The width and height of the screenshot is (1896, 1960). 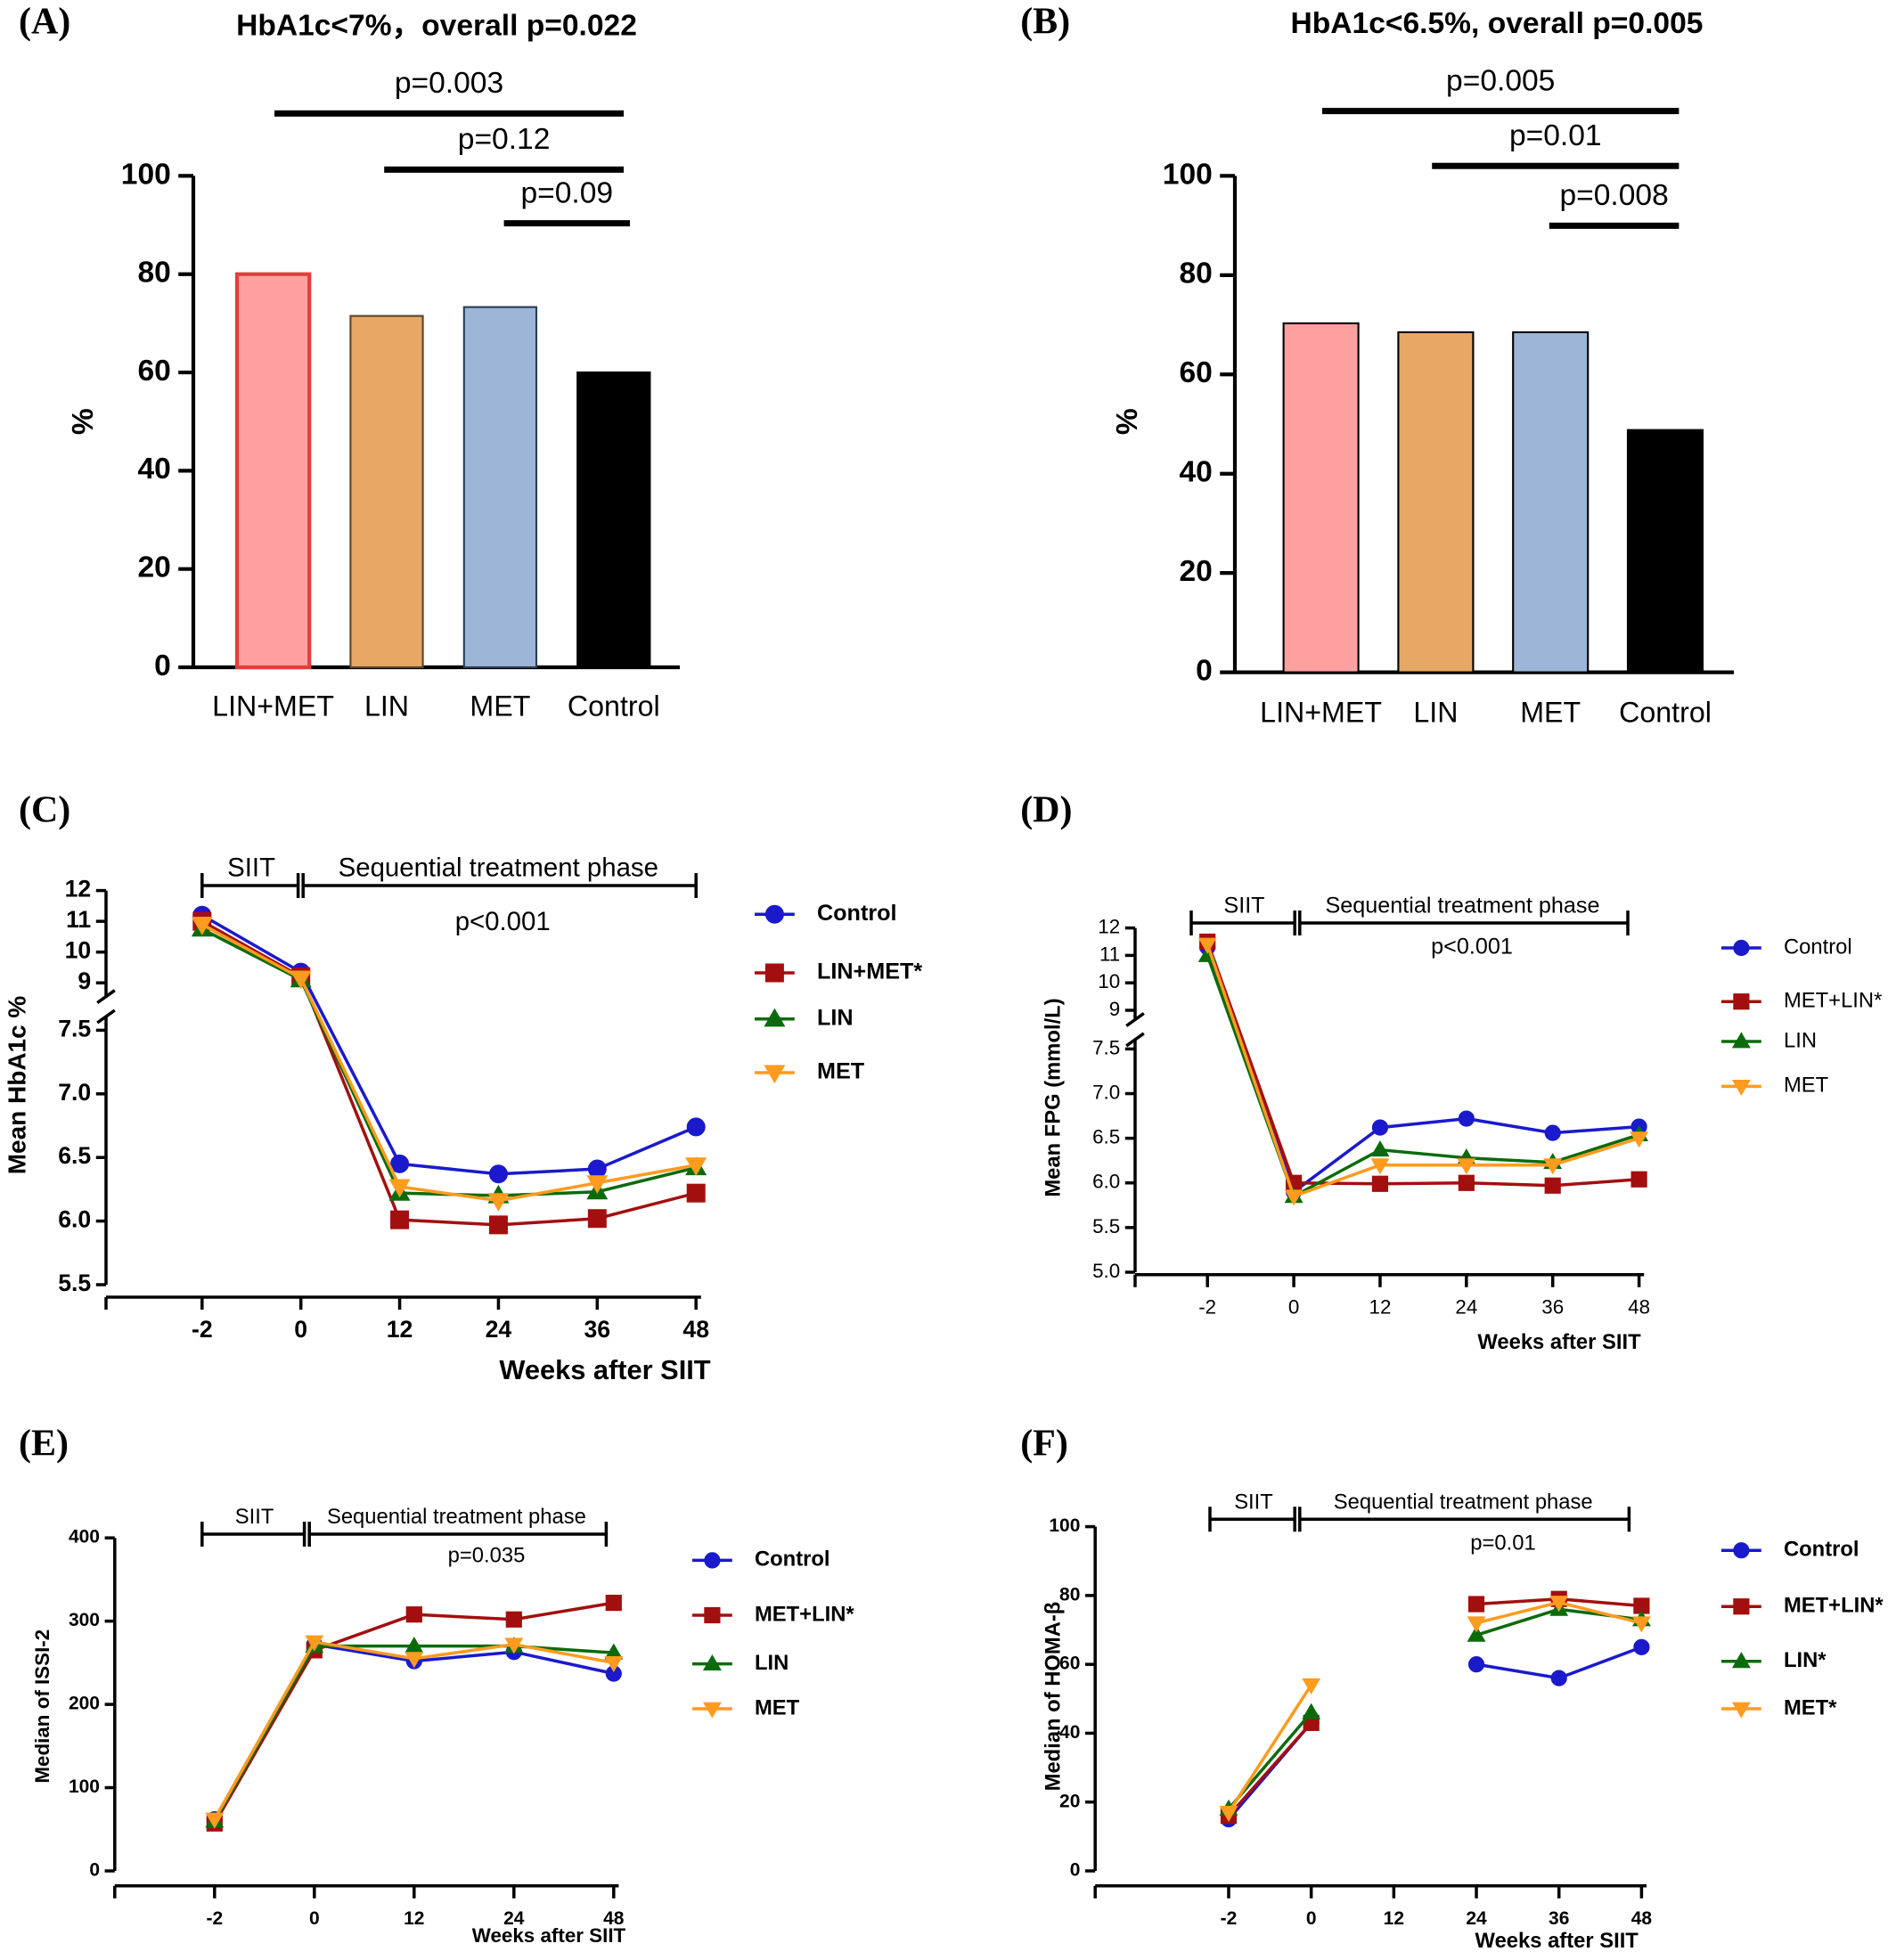 I want to click on legend-label: MET+LIN*, so click(x=1834, y=1605).